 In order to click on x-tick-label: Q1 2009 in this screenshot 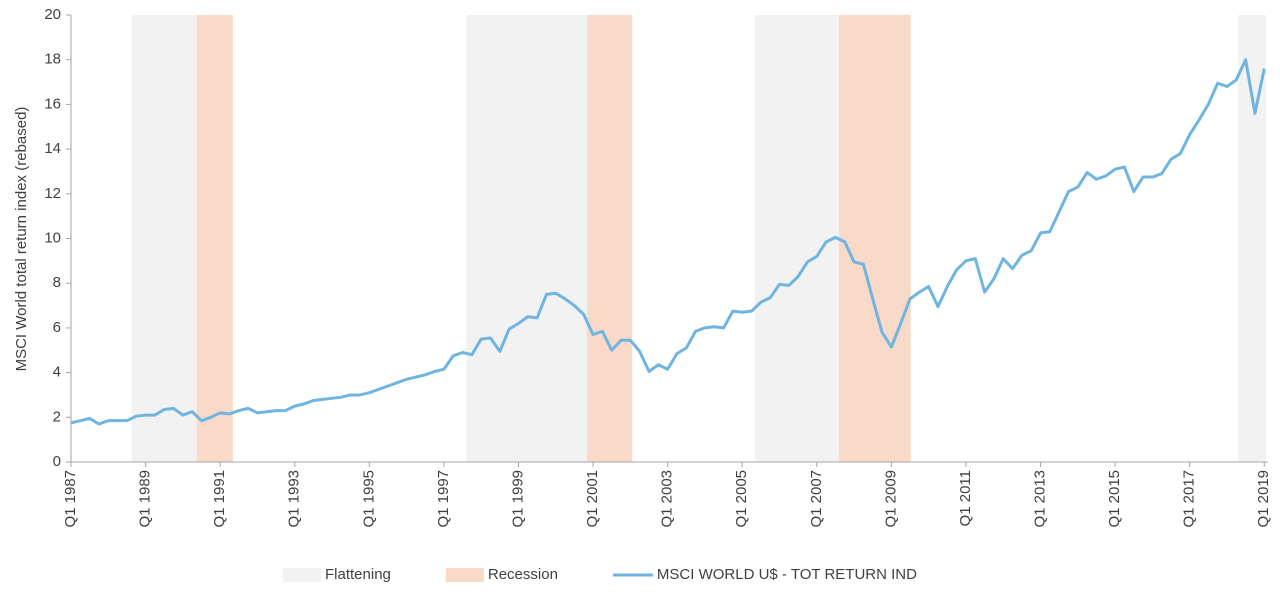, I will do `click(890, 499)`.